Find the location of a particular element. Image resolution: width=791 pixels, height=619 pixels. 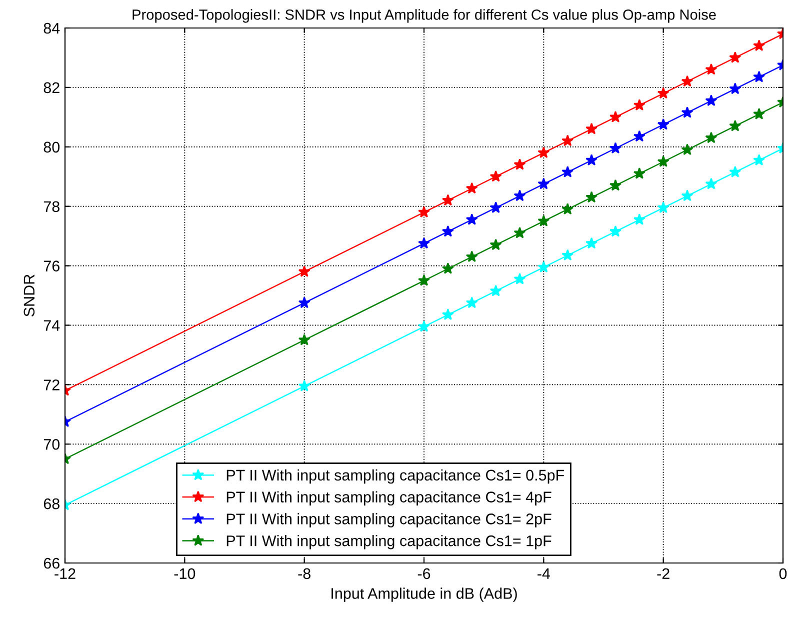

x-tick-label: -4 is located at coordinates (544, 573).